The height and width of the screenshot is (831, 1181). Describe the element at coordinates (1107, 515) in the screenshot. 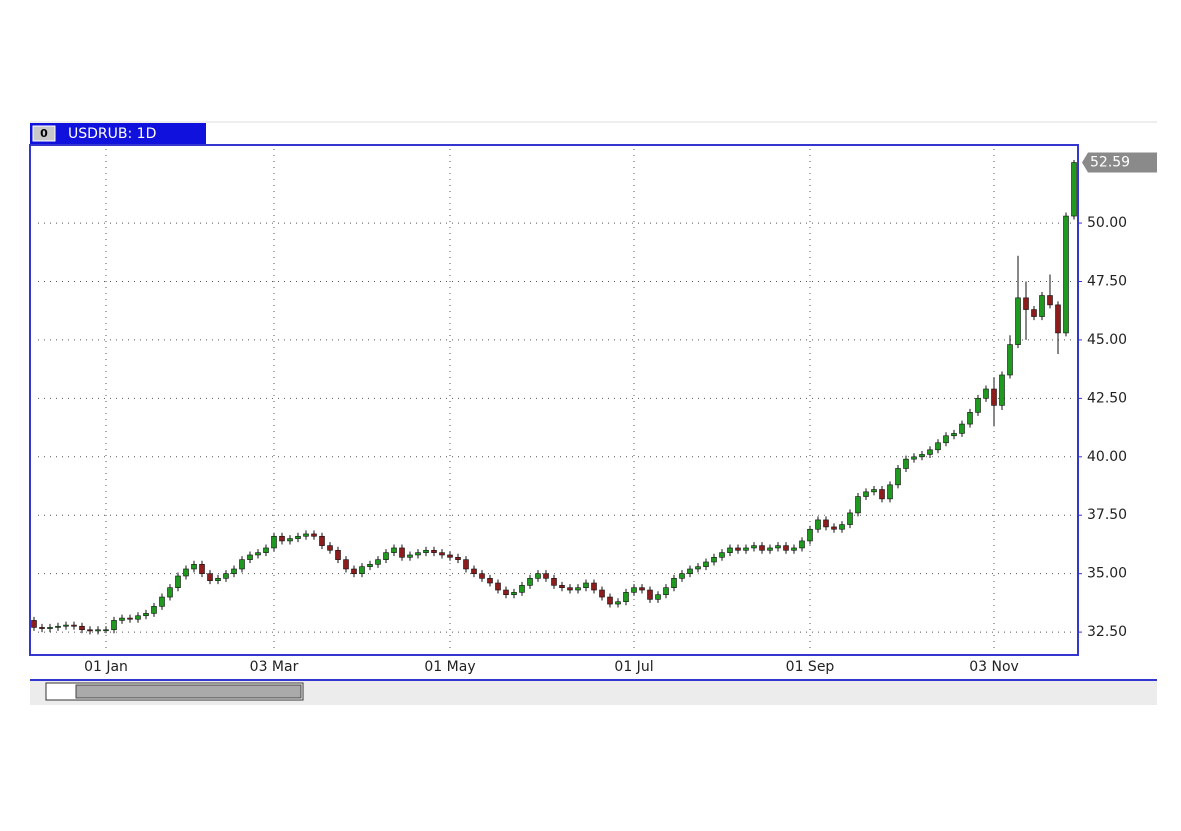

I see `y-tick-label: 37.50` at that location.